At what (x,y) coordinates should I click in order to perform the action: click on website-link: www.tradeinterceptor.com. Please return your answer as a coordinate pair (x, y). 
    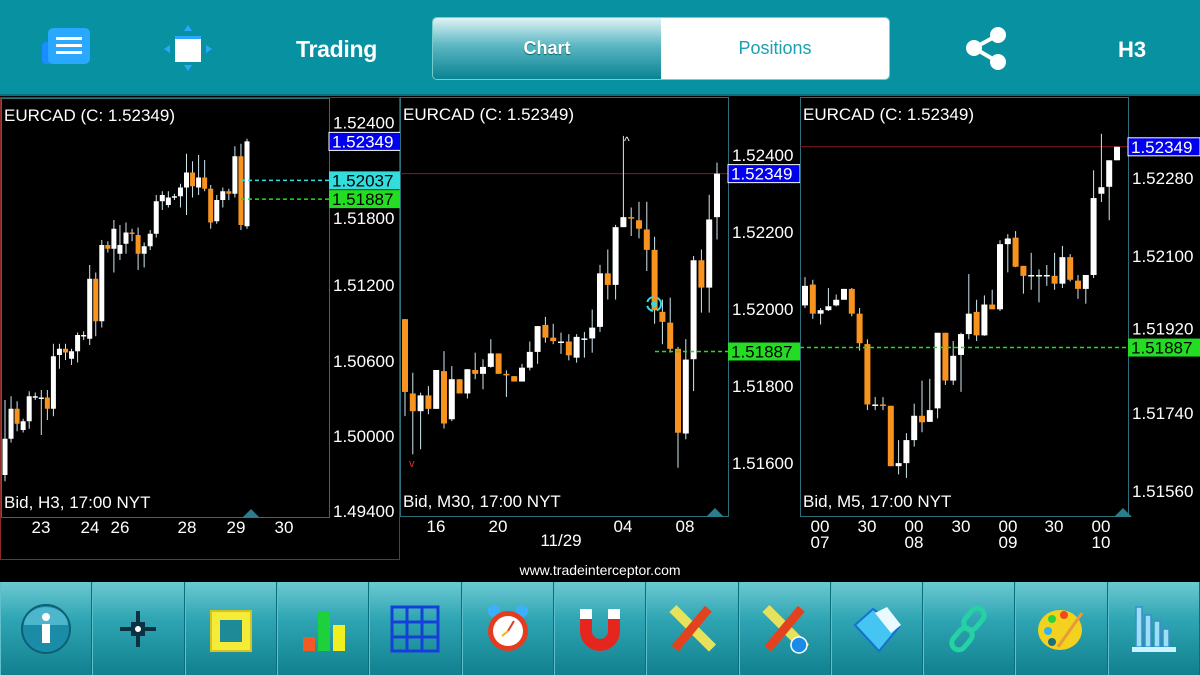
    Looking at the image, I should click on (600, 570).